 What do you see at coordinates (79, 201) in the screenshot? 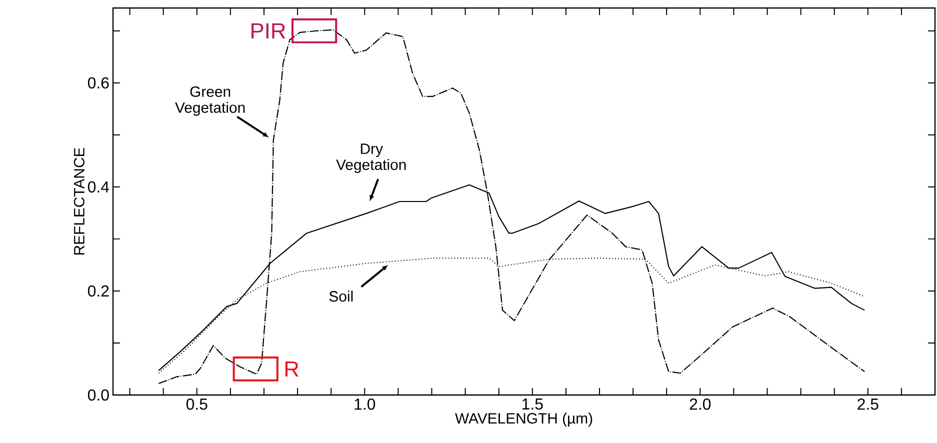
I see `y-axis-title: REFLECTANCE` at bounding box center [79, 201].